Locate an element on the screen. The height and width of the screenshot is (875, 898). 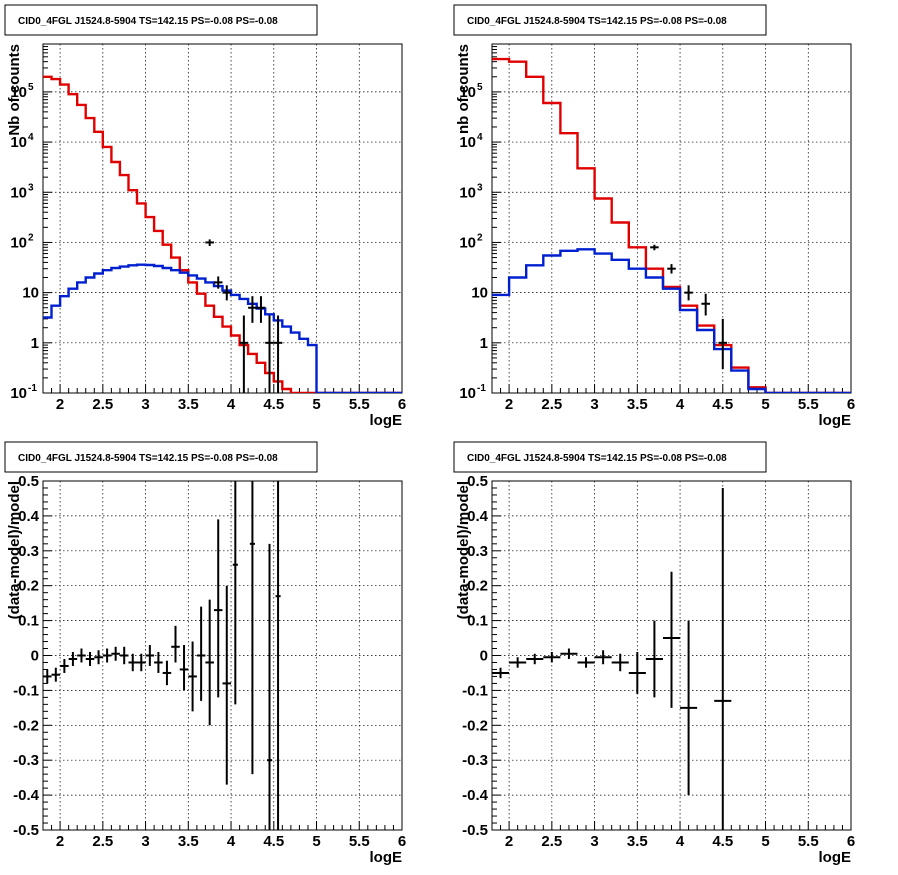
y-tick-exponent: 4 is located at coordinates (480, 137).